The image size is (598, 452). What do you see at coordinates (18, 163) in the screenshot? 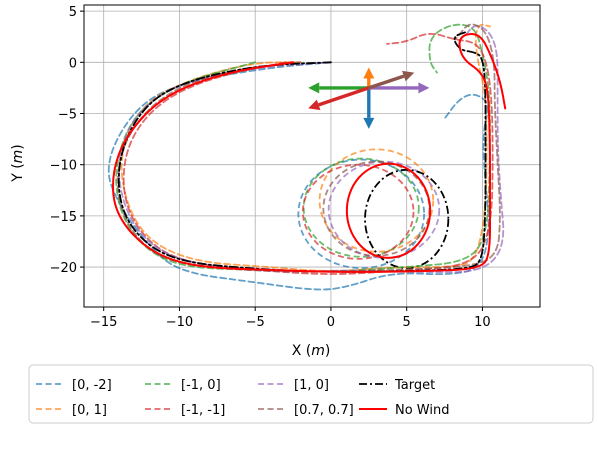
I see `y-axis-label: Y (m)` at bounding box center [18, 163].